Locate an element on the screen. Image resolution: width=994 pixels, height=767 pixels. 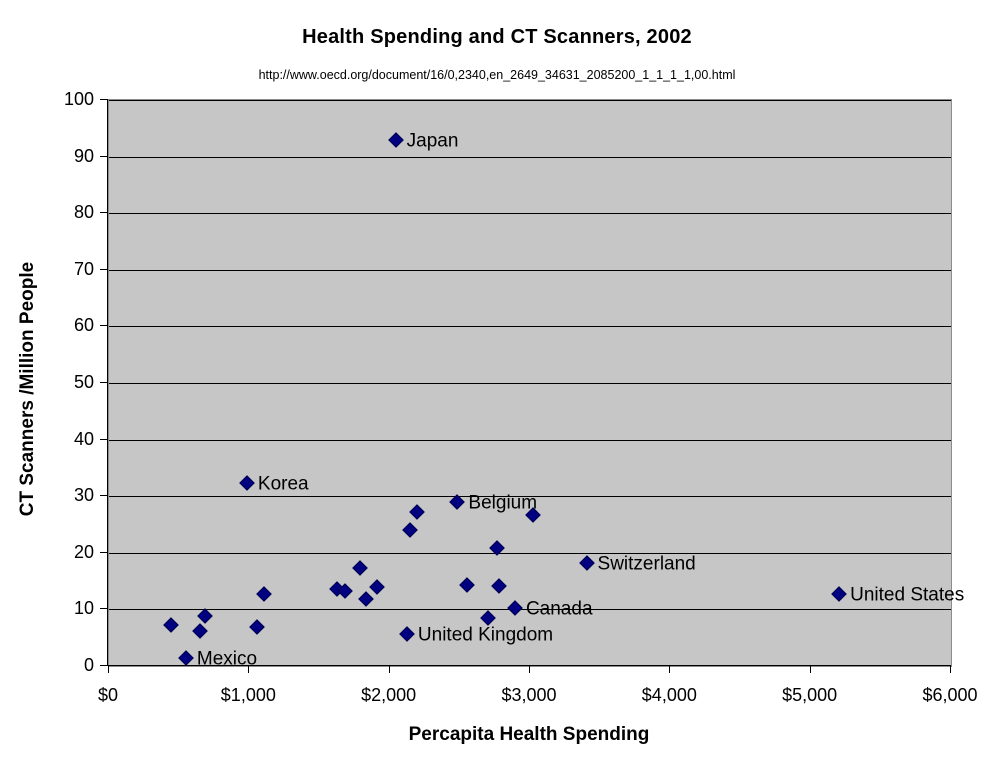
y-tick-label: 10 is located at coordinates (83, 608).